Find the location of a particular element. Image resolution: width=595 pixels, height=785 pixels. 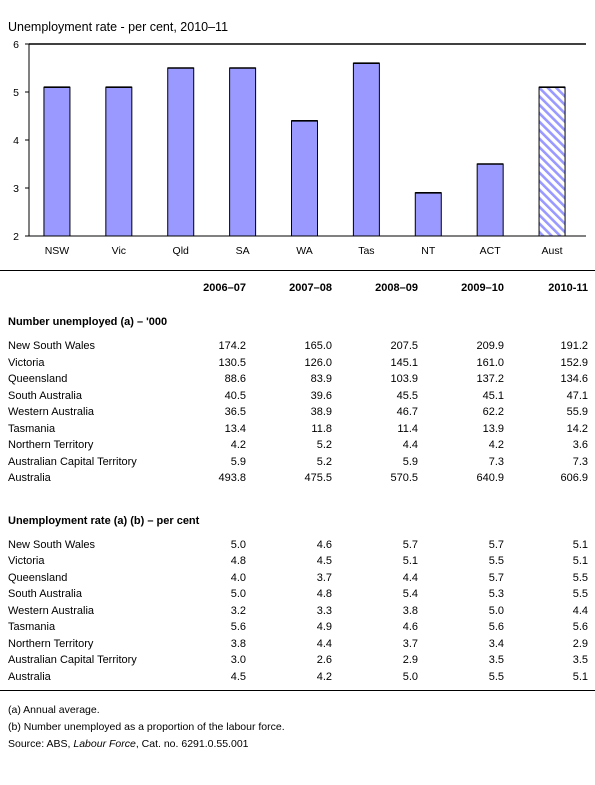

row-label: New South Wales is located at coordinates (52, 544).